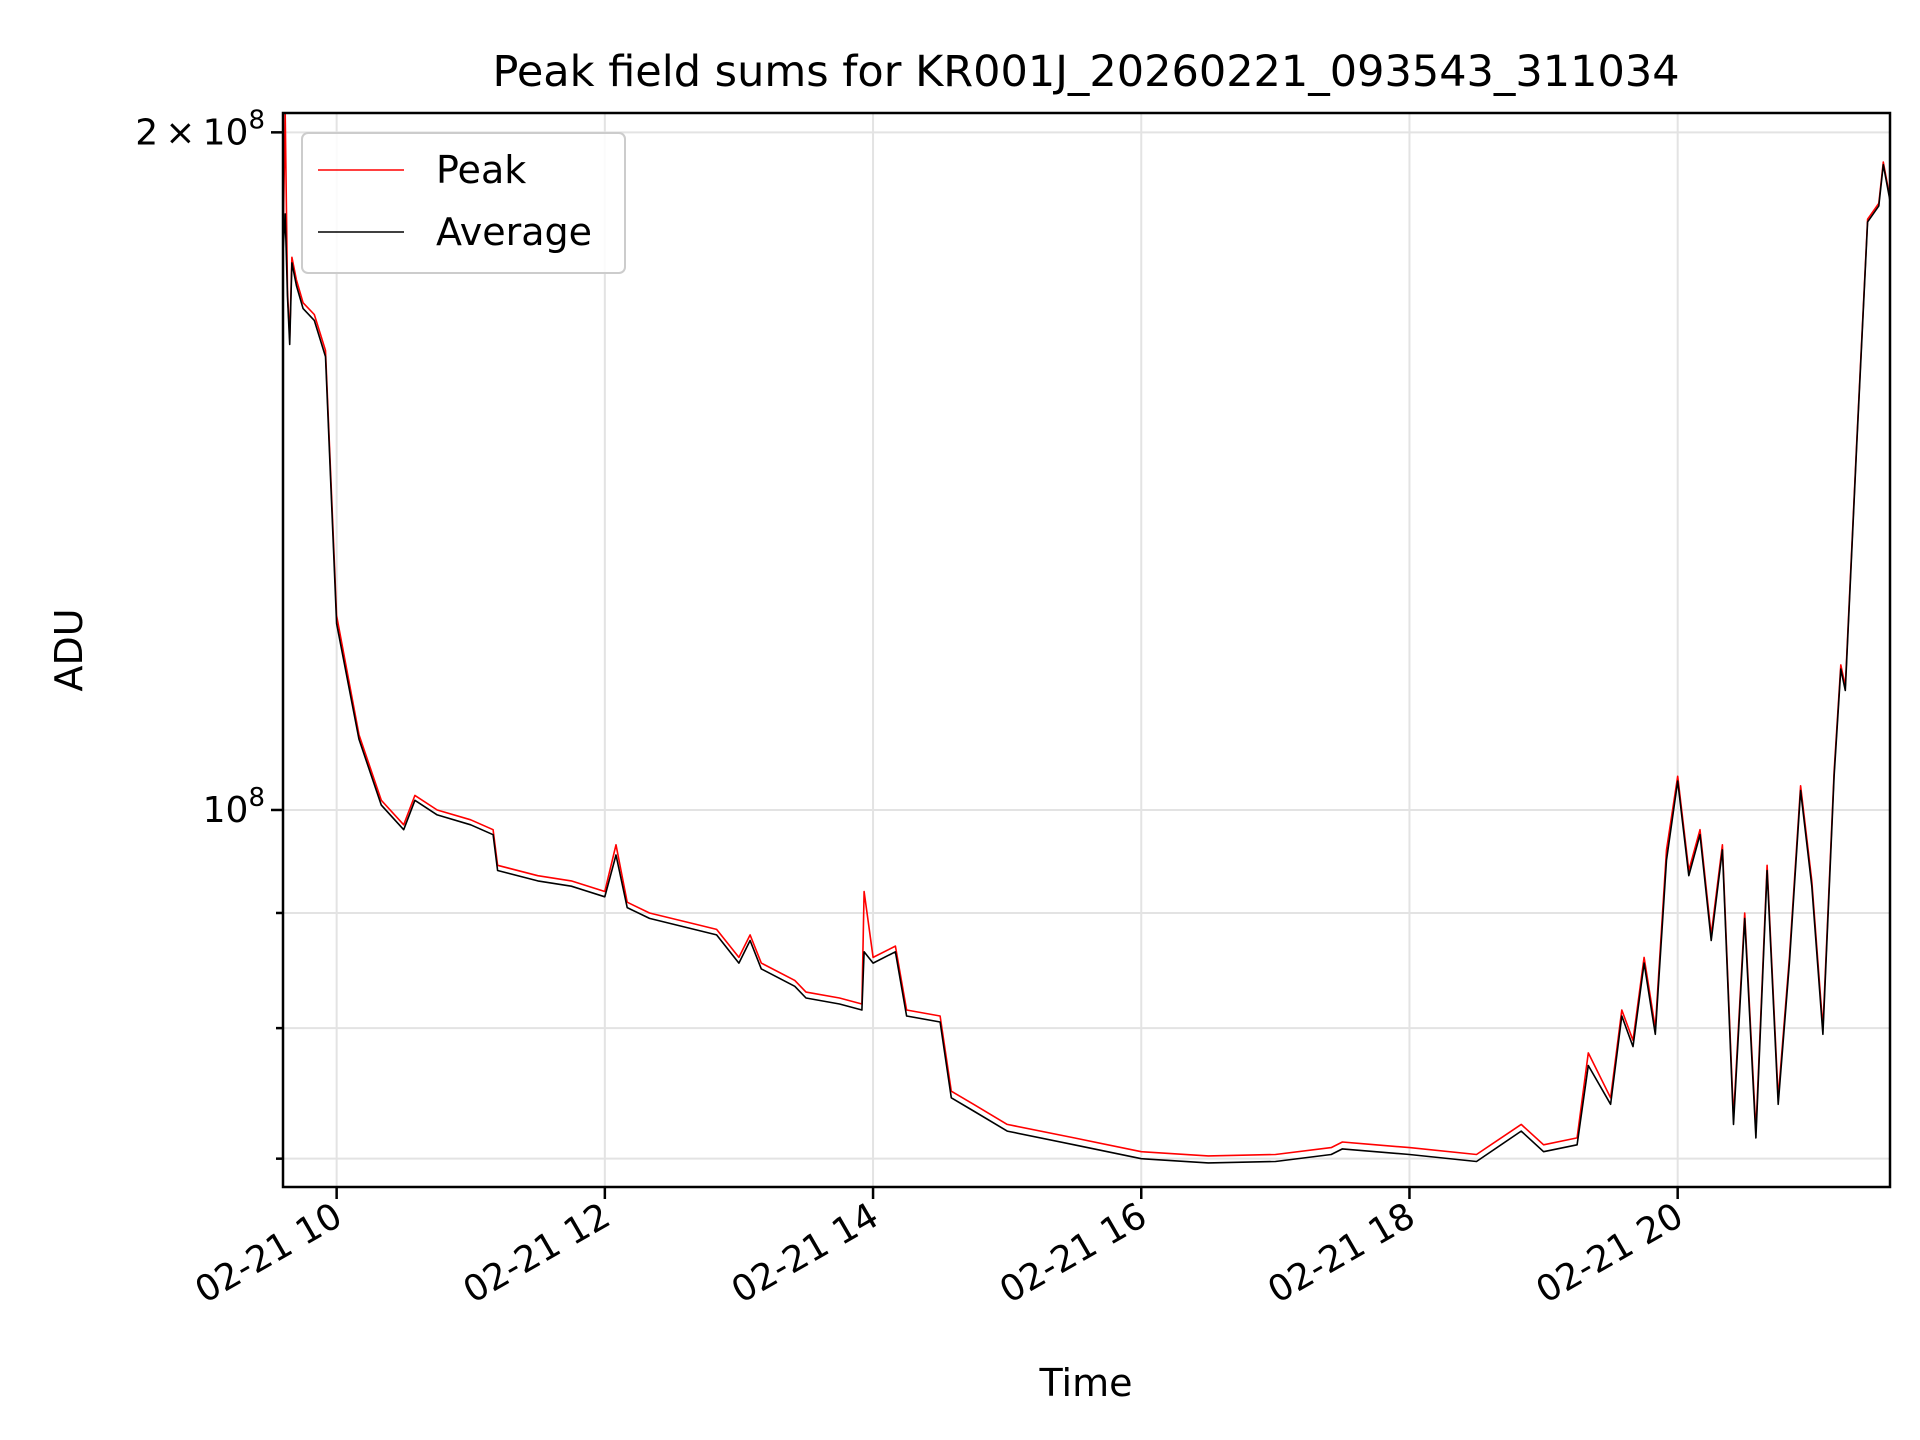  What do you see at coordinates (1086, 1383) in the screenshot?
I see `x-axis-label: Time` at bounding box center [1086, 1383].